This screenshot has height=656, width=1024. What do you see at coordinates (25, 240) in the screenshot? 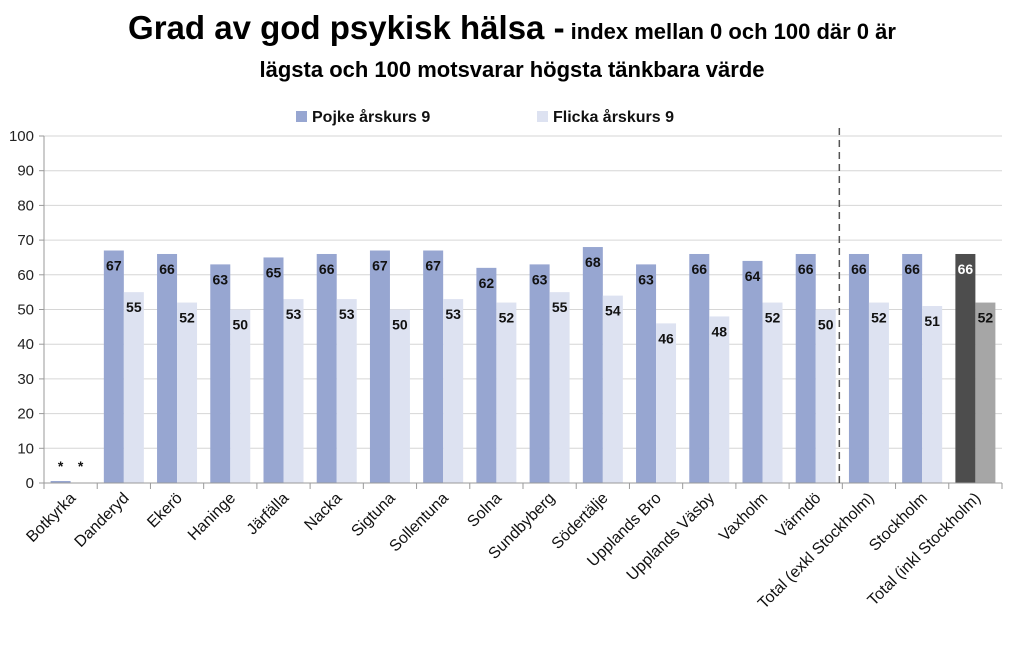
I see `y-tick-label: 70` at bounding box center [25, 240].